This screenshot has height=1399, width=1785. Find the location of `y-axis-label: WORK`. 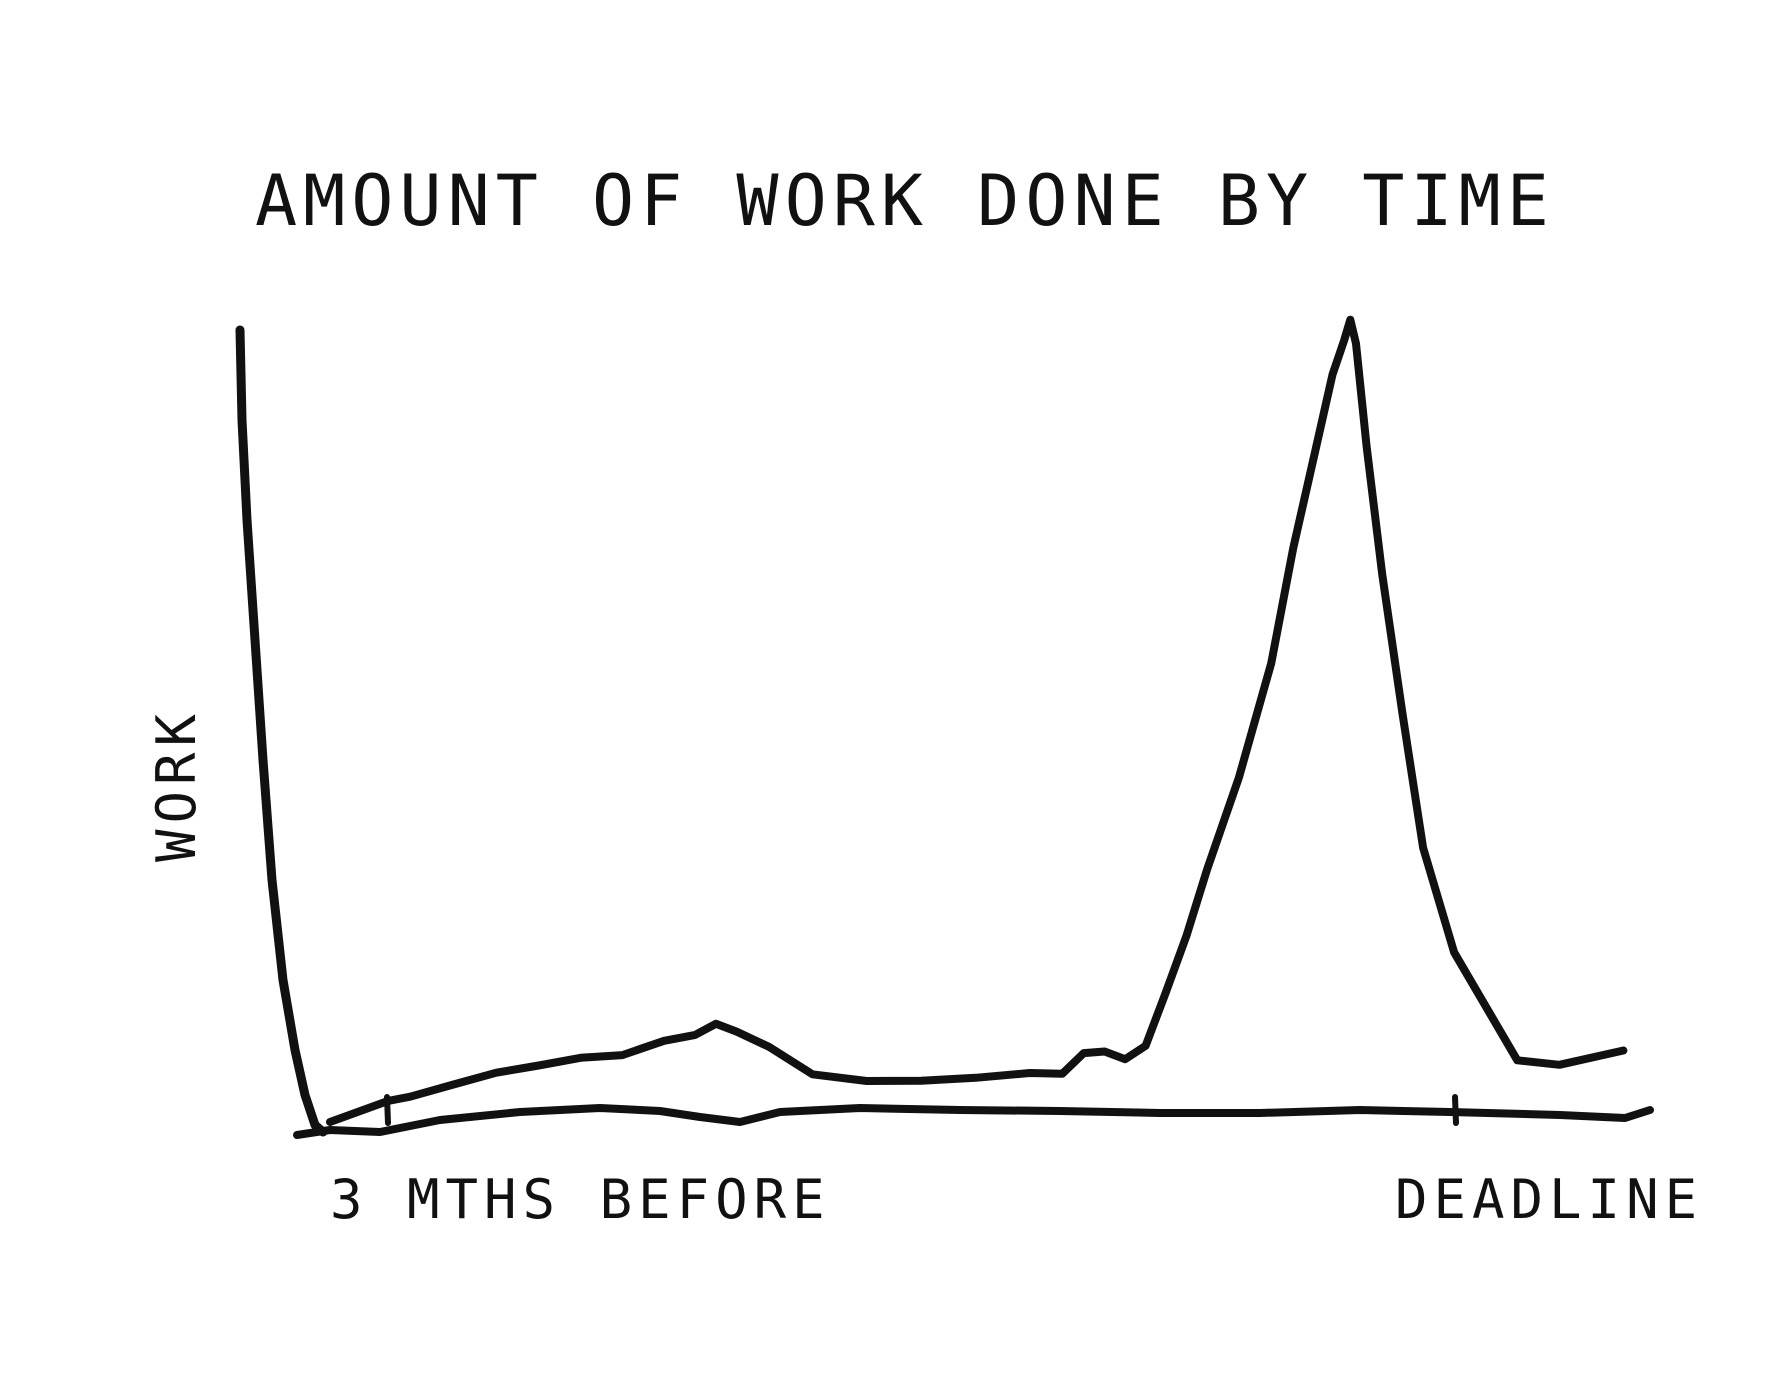

y-axis-label: WORK is located at coordinates (176, 785).